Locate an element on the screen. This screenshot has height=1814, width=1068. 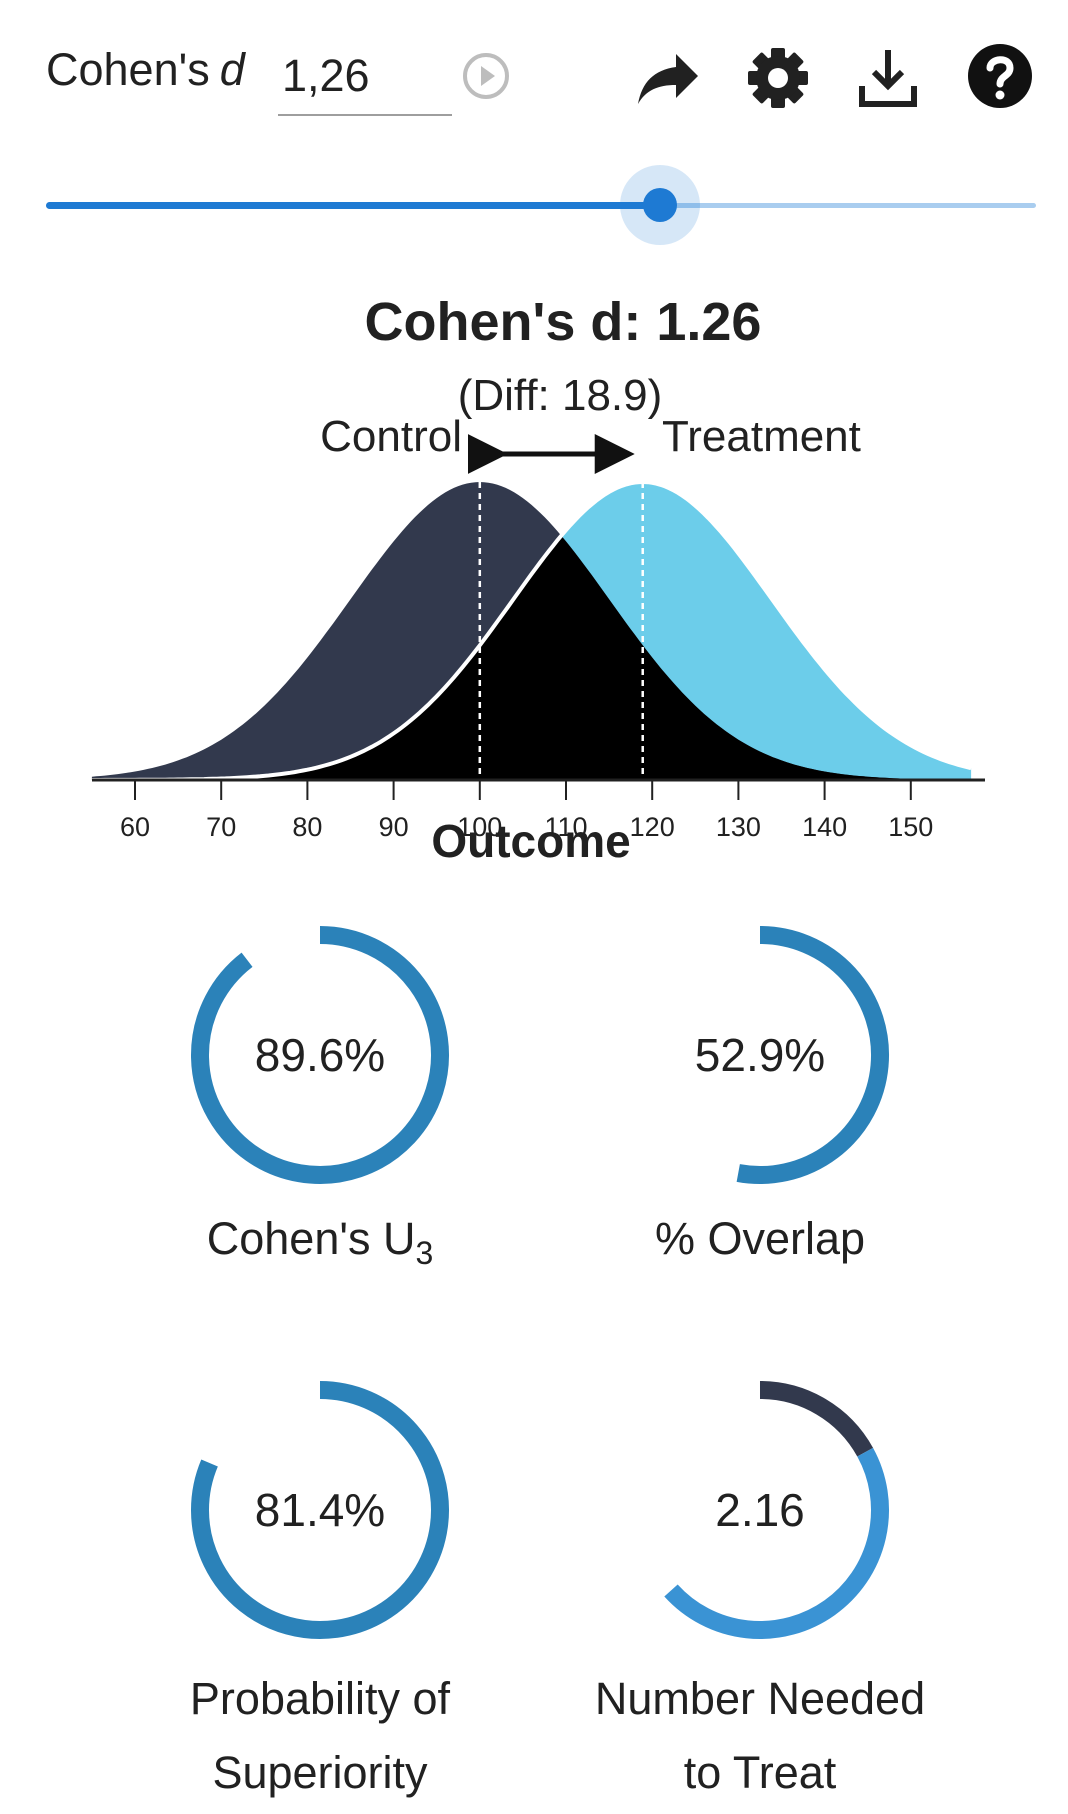
treatment-outline is located at coordinates (531, 630).